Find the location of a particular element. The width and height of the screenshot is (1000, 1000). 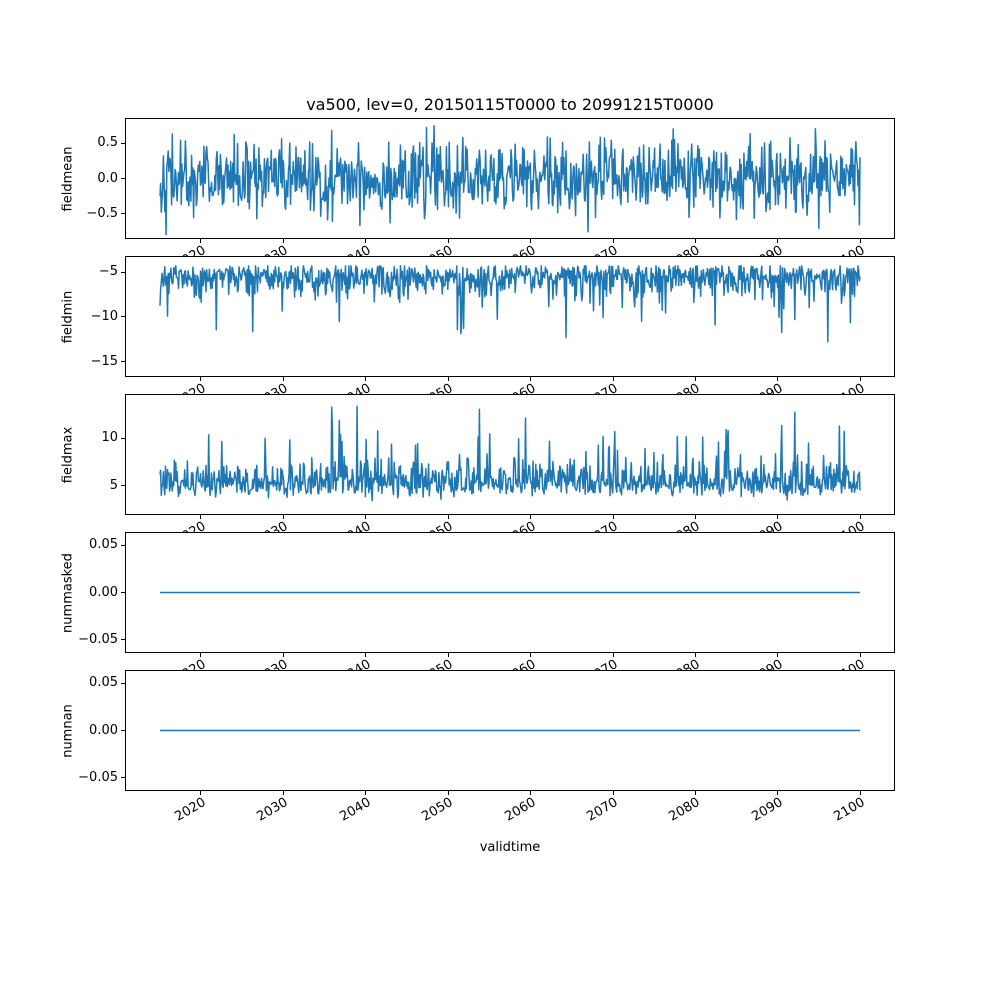

y-tick-label: 0.0 is located at coordinates (107, 178).